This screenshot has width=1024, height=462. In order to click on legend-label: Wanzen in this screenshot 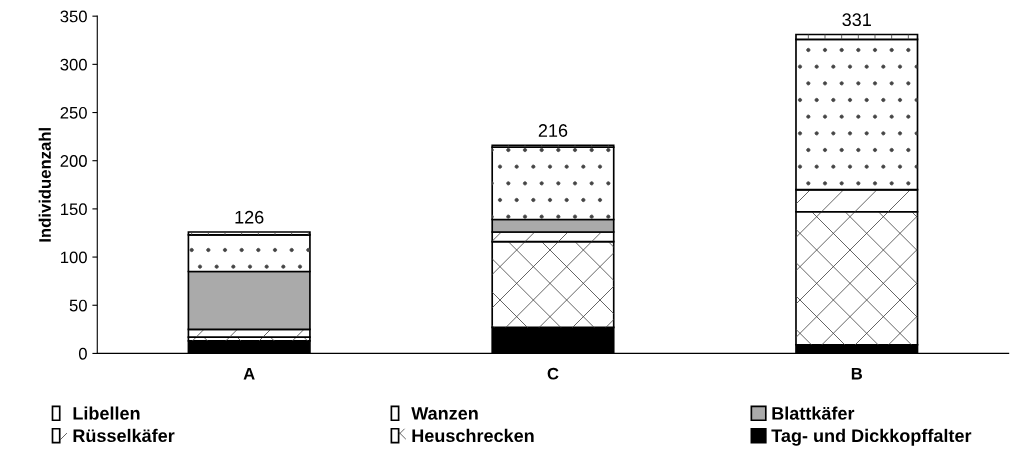, I will do `click(444, 413)`.